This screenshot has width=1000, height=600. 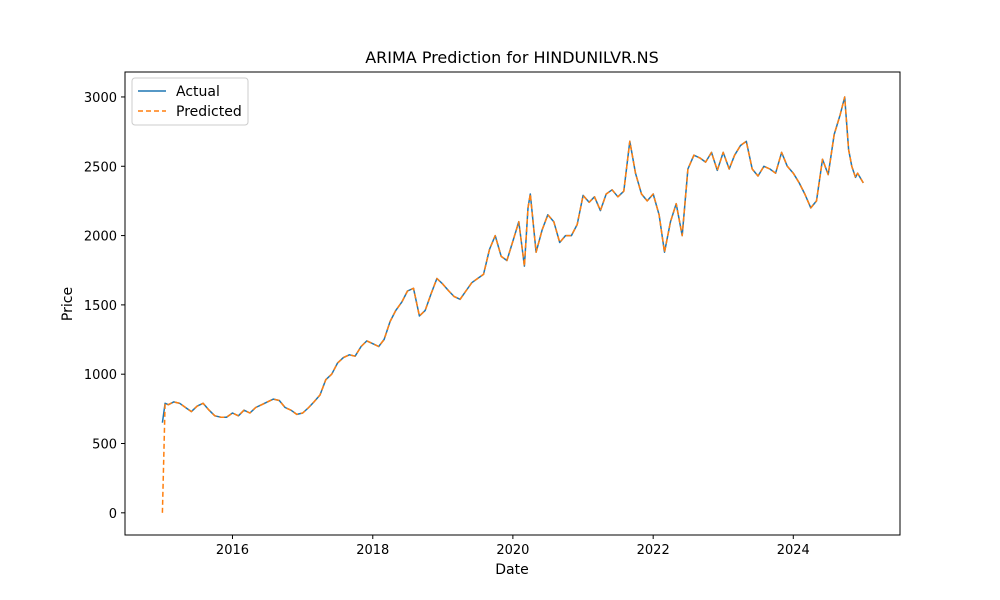 I want to click on y-axis: 0 500 1000 1500 2000 2500 3000, so click(x=104, y=306).